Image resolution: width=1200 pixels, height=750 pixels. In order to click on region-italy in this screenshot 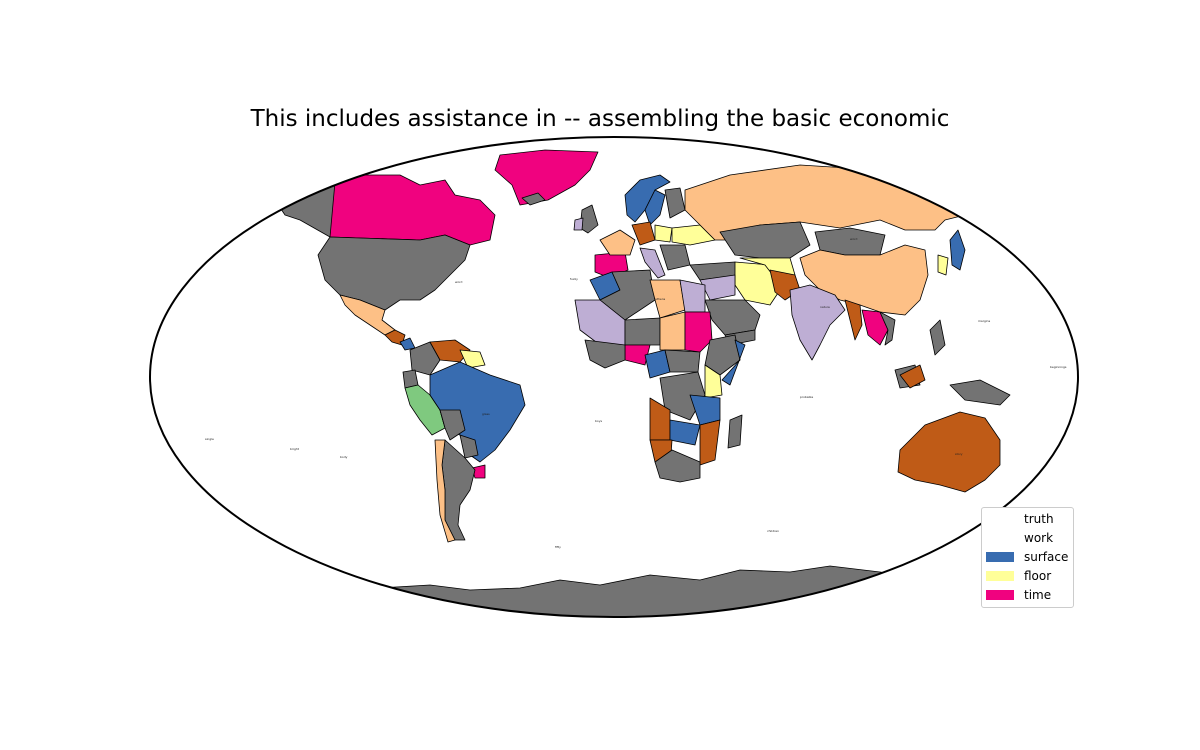, I will do `click(652, 263)`.